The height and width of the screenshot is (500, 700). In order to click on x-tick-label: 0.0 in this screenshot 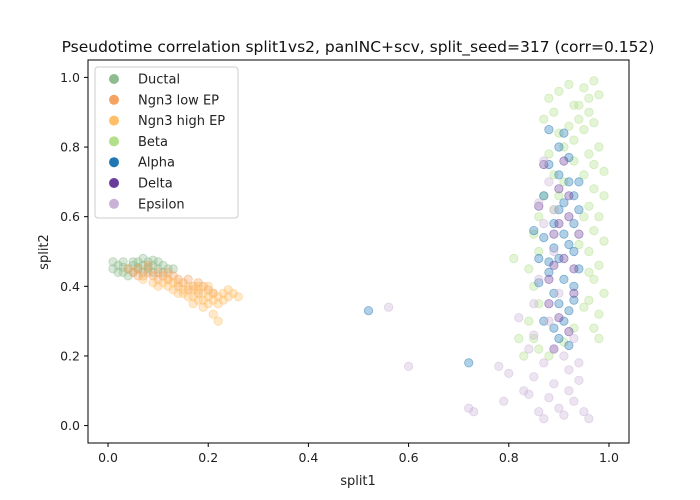, I will do `click(108, 457)`.